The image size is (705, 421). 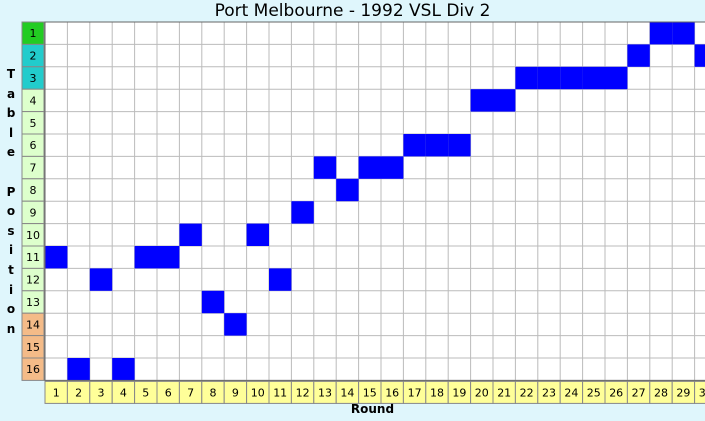 I want to click on x-tick-label: 9, so click(x=235, y=392).